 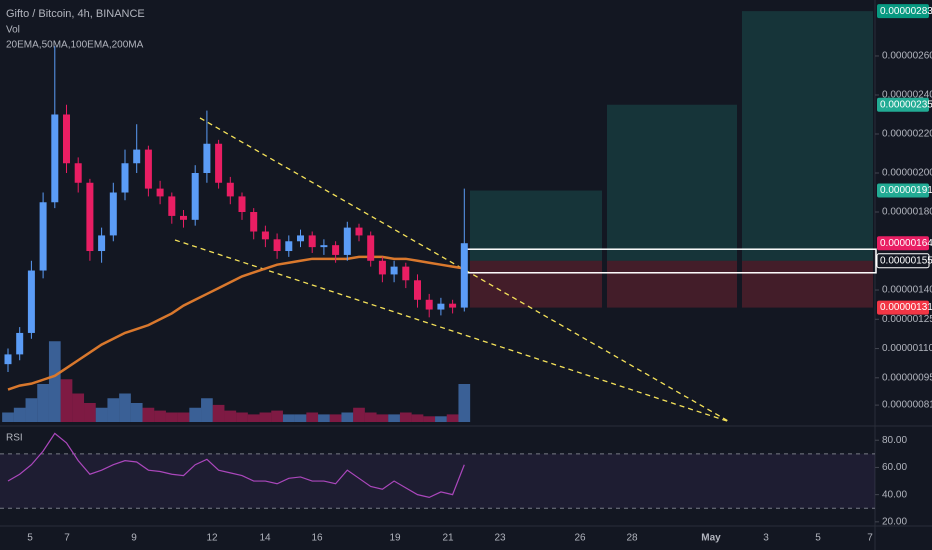 What do you see at coordinates (395, 538) in the screenshot?
I see `x-tick-label: 19` at bounding box center [395, 538].